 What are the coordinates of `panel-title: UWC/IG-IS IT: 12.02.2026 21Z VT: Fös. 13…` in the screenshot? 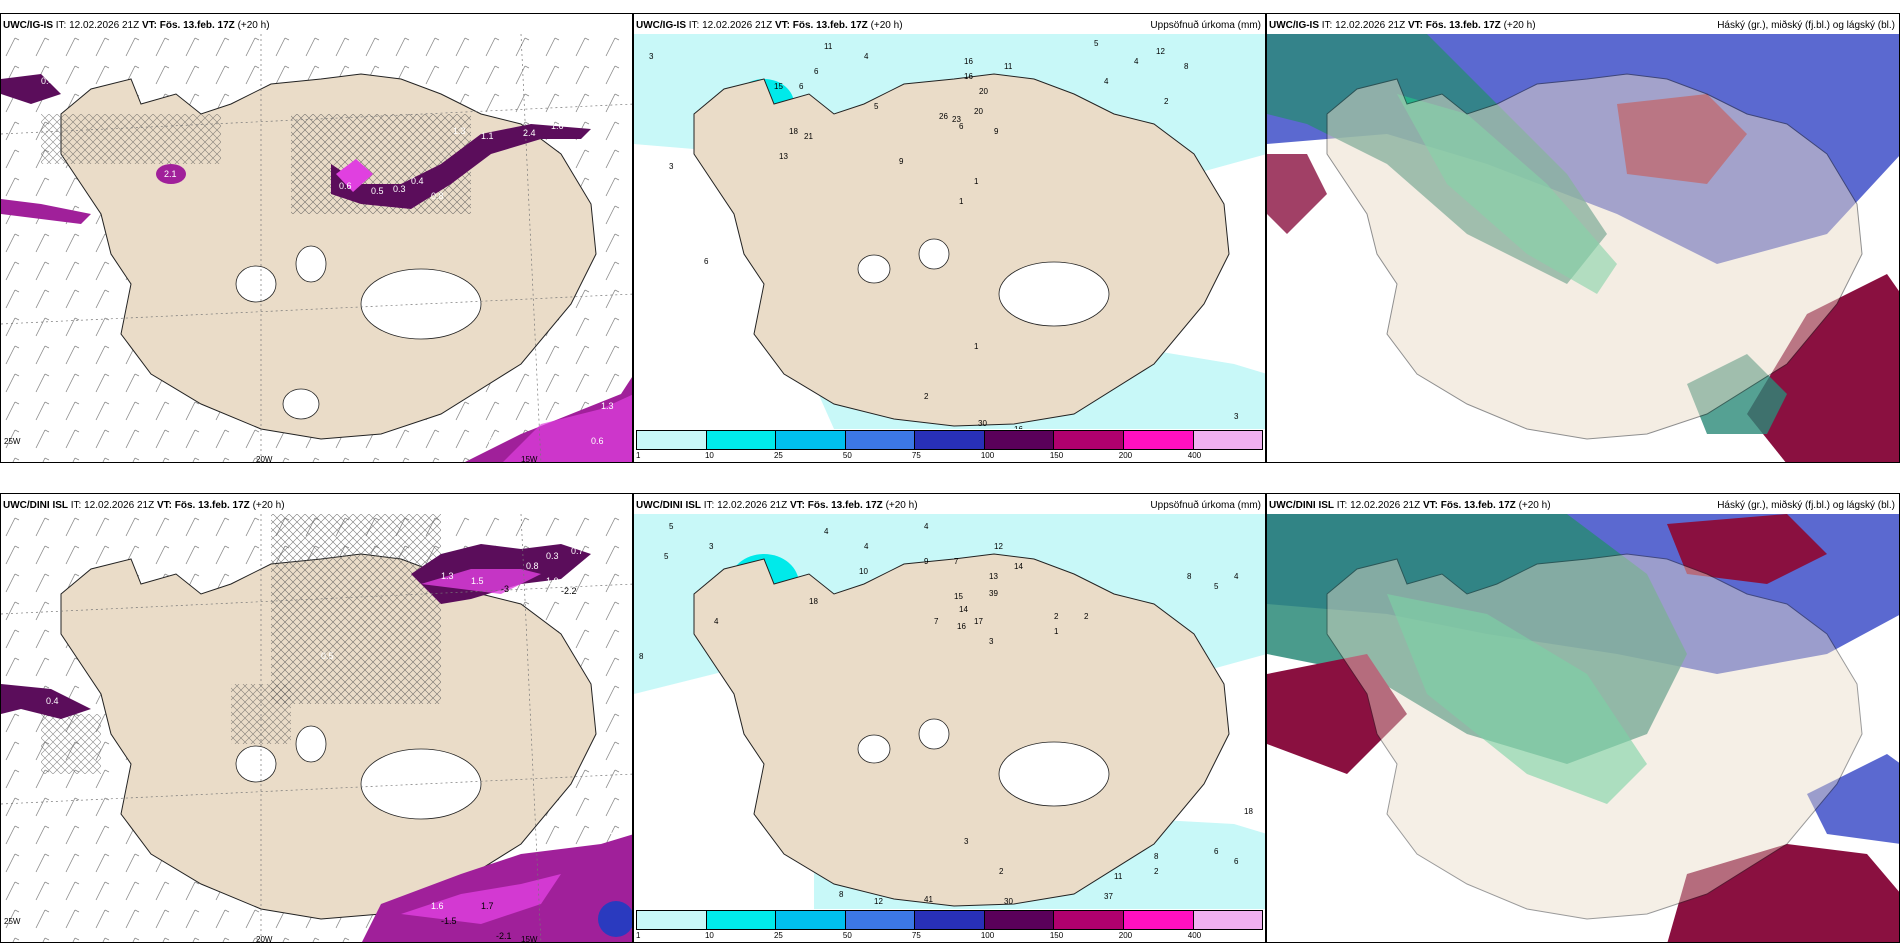 It's located at (769, 25).